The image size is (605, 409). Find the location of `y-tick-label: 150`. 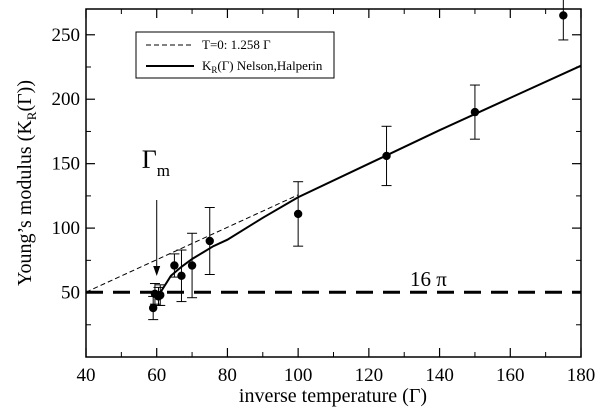

y-tick-label: 150 is located at coordinates (66, 164).